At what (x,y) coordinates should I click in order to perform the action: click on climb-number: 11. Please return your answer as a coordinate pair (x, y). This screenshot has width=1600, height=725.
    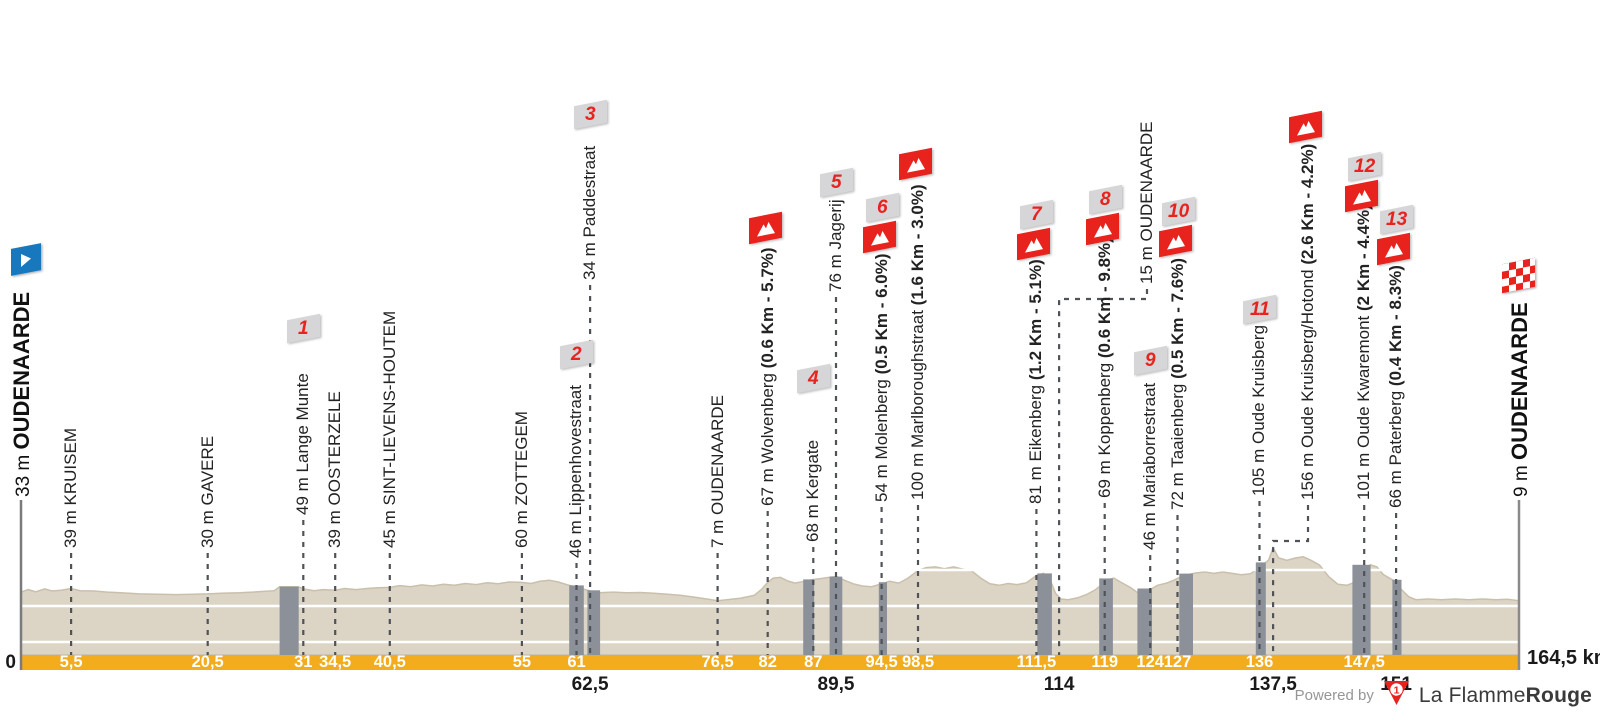
    Looking at the image, I should click on (1259, 310).